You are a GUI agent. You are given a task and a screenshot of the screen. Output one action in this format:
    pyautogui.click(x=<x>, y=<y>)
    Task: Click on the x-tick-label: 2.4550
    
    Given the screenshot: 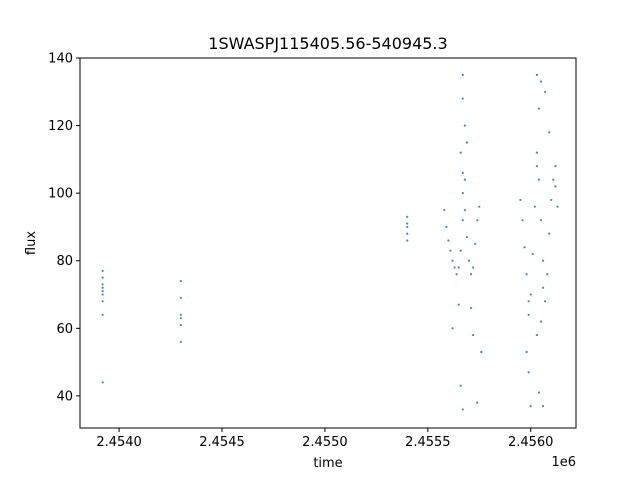 What is the action you would take?
    pyautogui.click(x=325, y=442)
    